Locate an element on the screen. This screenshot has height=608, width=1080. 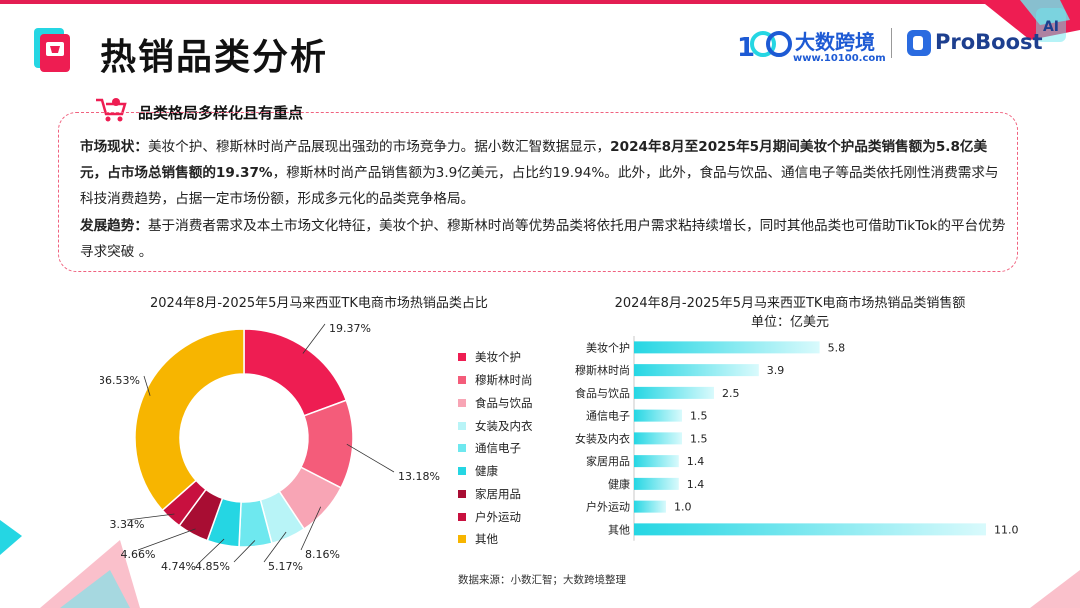
shopping-cart-icon is located at coordinates (111, 110).